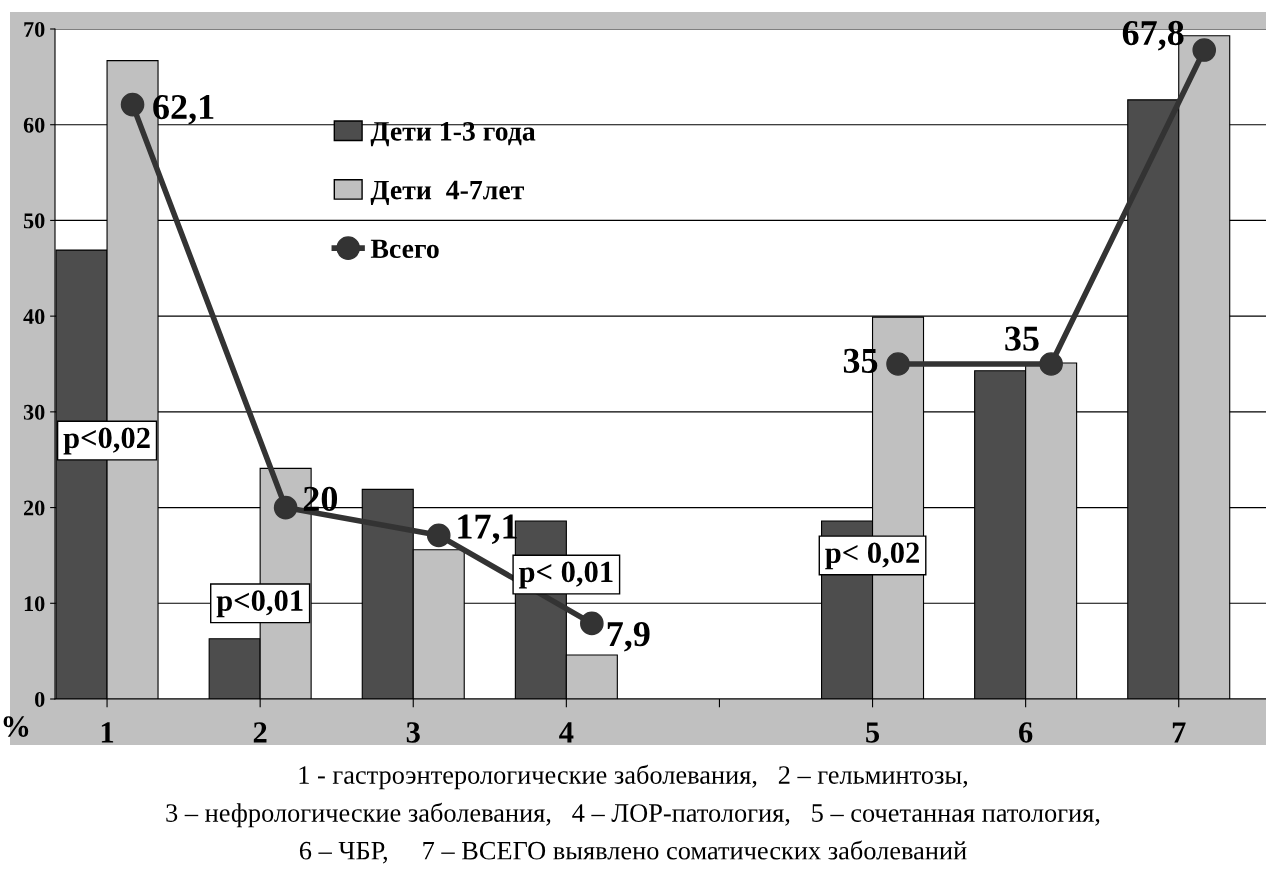 This screenshot has width=1266, height=879. What do you see at coordinates (873, 732) in the screenshot?
I see `x-tick-label: 5` at bounding box center [873, 732].